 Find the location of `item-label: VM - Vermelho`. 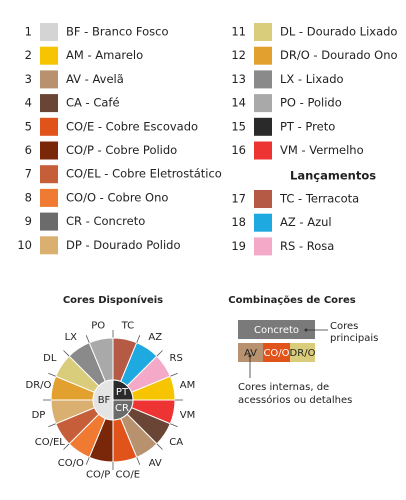

item-label: VM - Vermelho is located at coordinates (322, 150).